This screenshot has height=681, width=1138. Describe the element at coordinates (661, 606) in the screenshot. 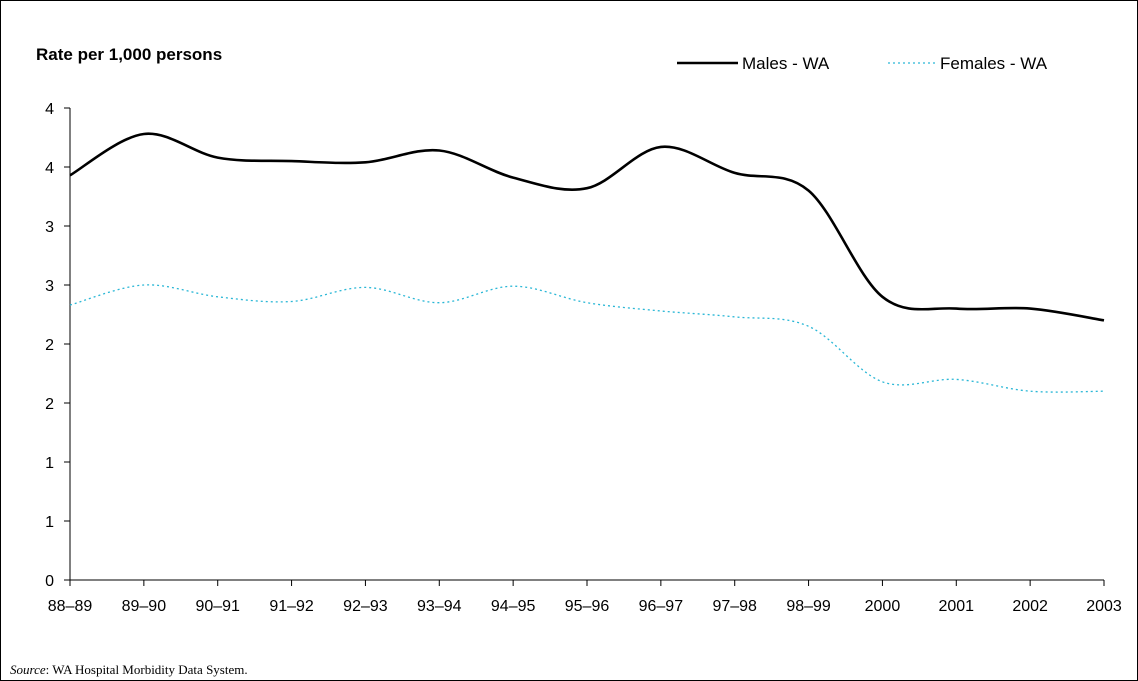

I see `x-tick-label: 96–97` at that location.